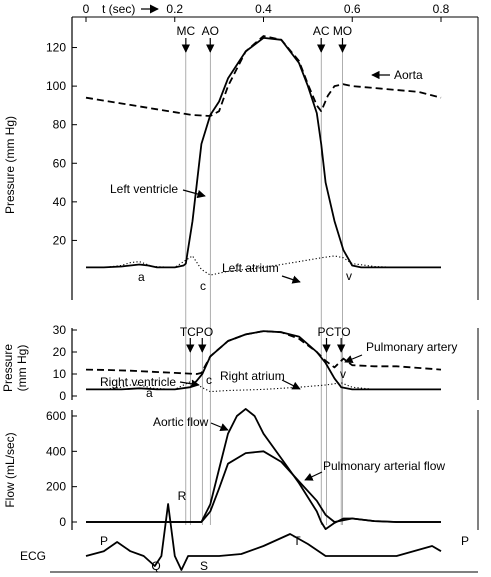 The image size is (491, 577). What do you see at coordinates (263, 76) in the screenshot?
I see `series-aorta` at bounding box center [263, 76].